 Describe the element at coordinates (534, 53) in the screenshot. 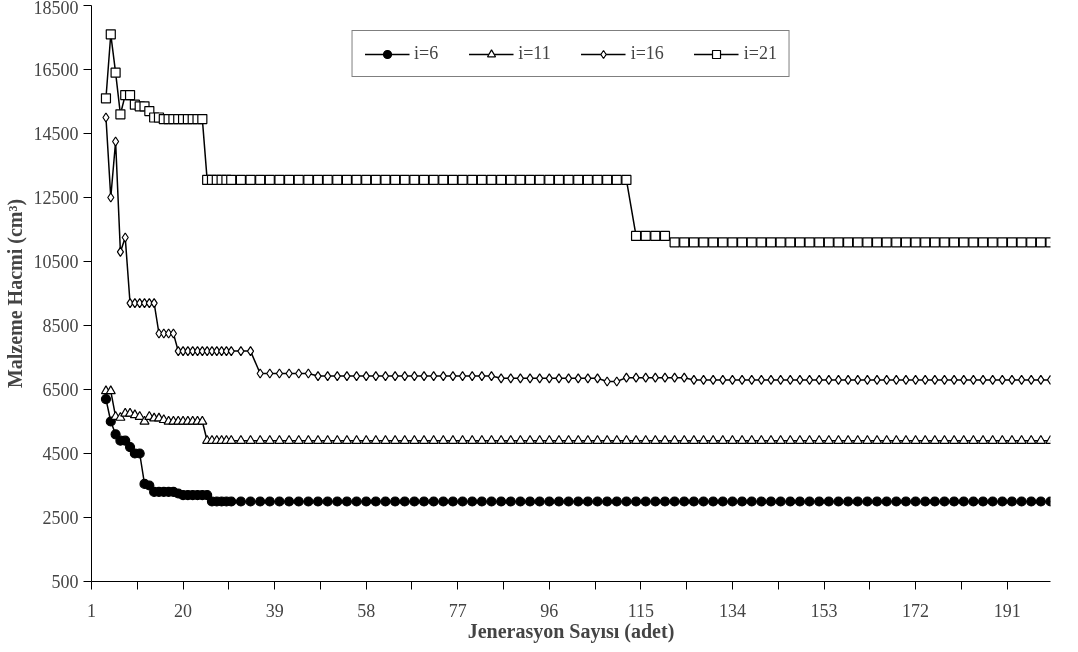

I see `legend-label: i=11` at that location.